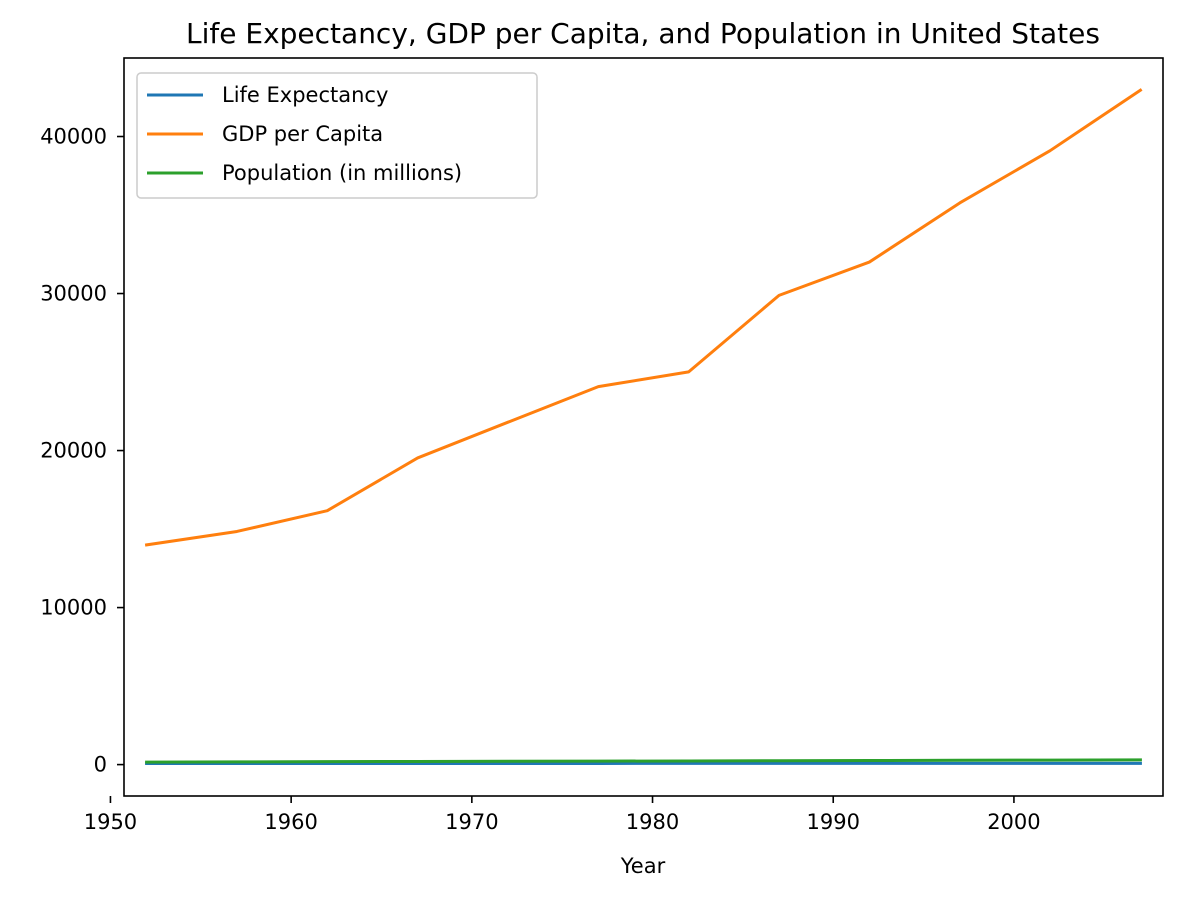  What do you see at coordinates (833, 822) in the screenshot?
I see `x-tick-label: 1990` at bounding box center [833, 822].